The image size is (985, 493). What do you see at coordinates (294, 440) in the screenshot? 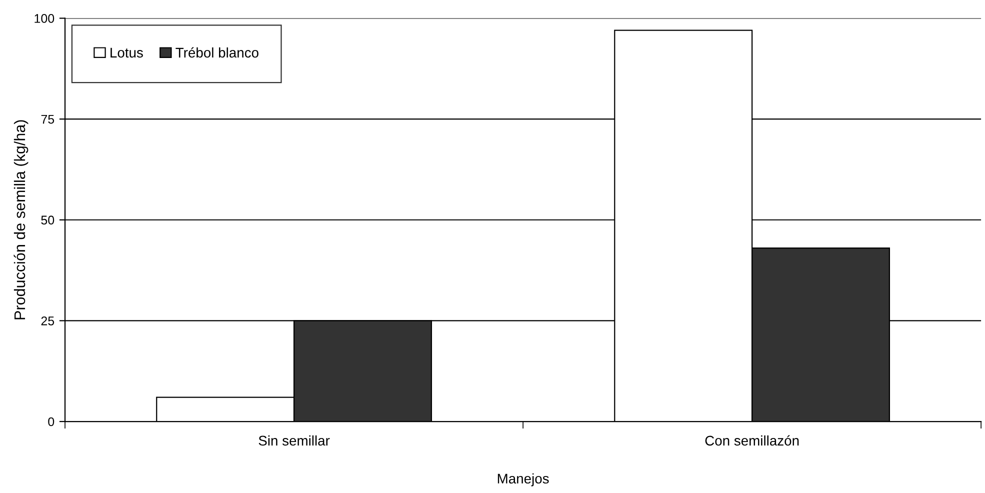
I see `x-tick-label: Sin semillar` at bounding box center [294, 440].